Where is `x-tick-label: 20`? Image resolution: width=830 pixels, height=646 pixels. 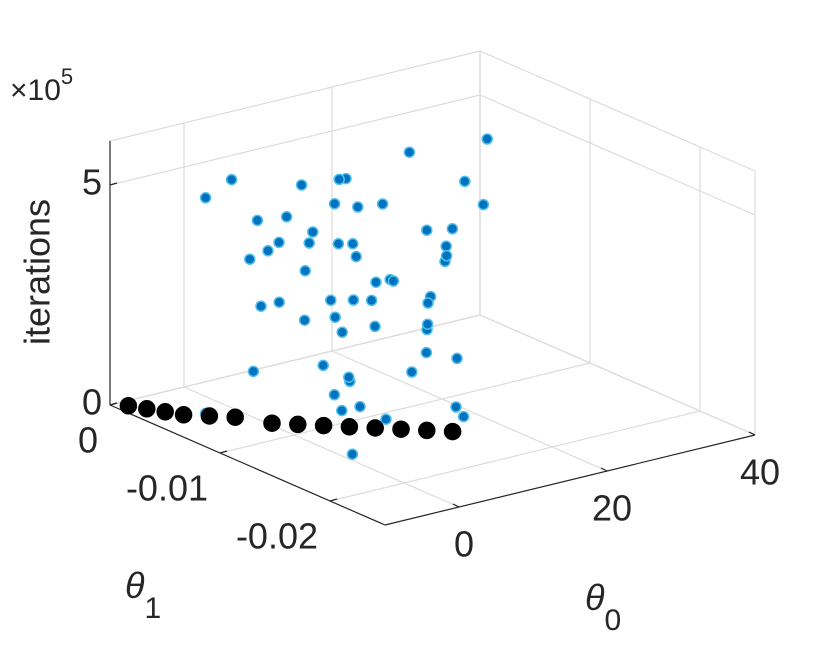
x-tick-label: 20 is located at coordinates (612, 508).